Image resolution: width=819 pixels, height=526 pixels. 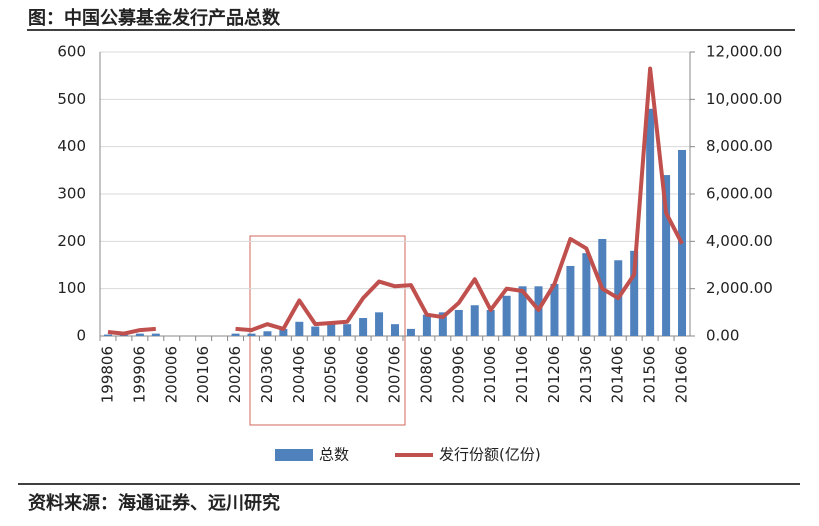 I want to click on x-tick-label: 199806, so click(x=107, y=374).